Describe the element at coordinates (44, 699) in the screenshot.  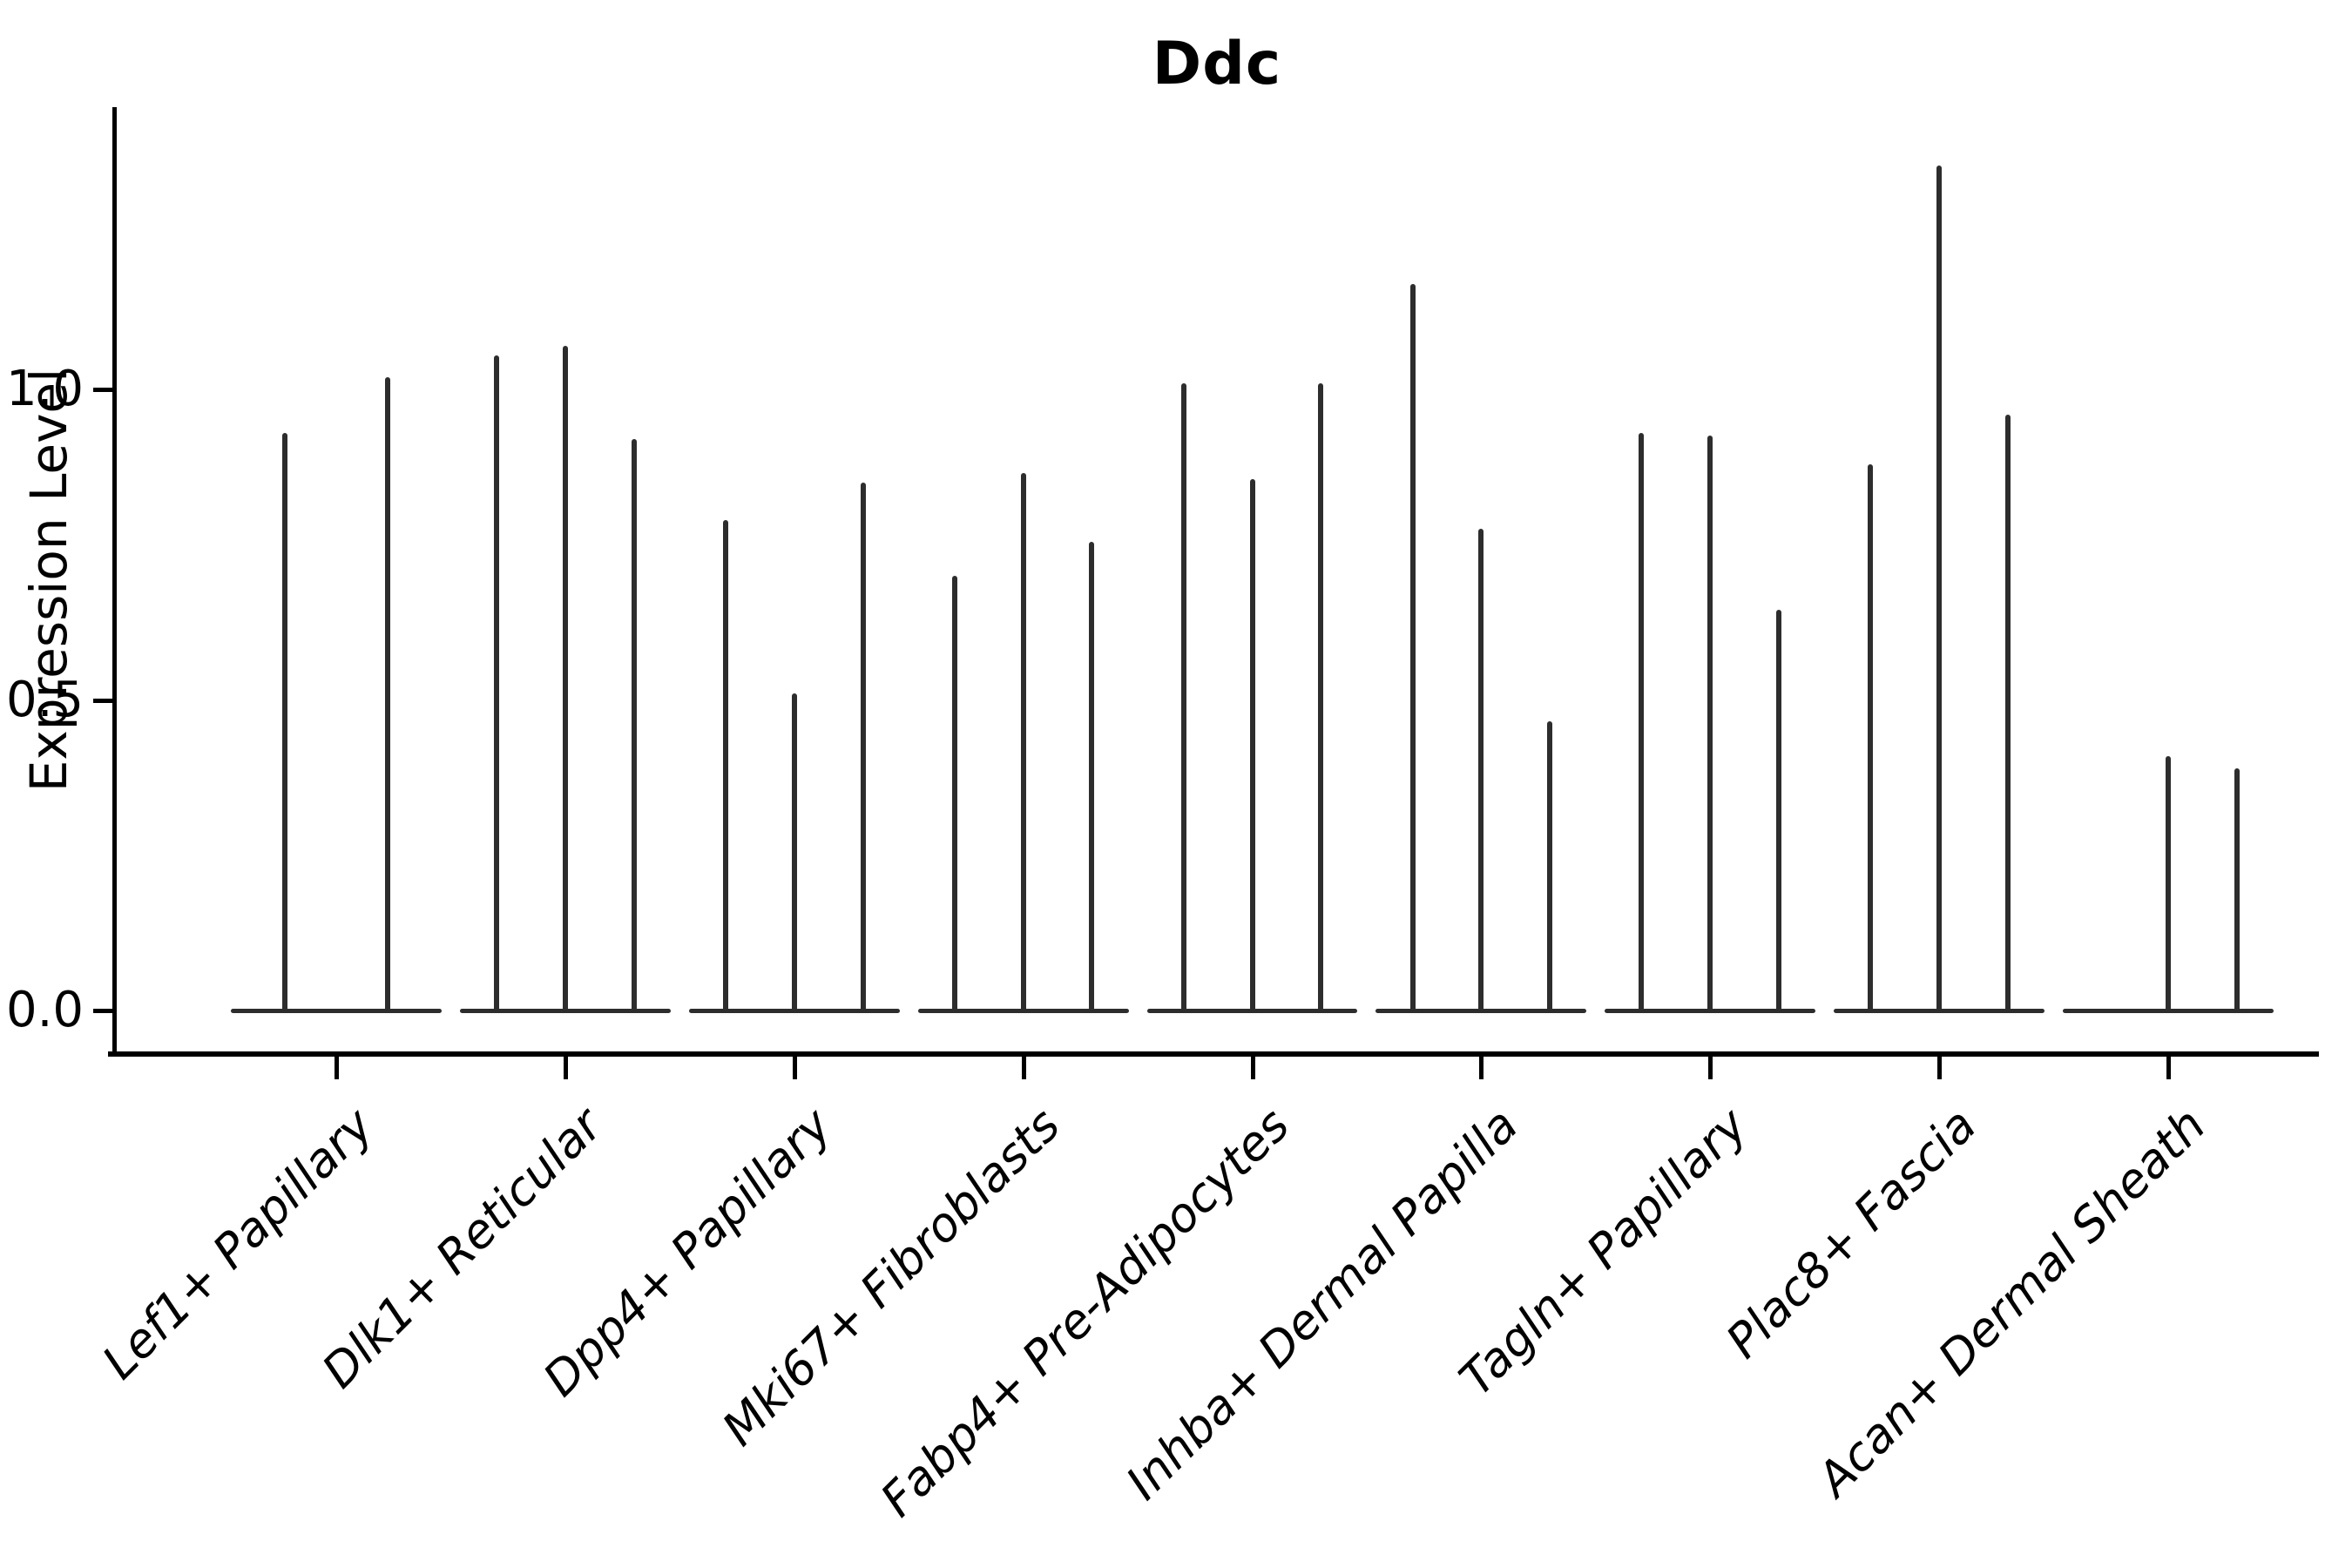
I see `y-tick-label: 0.5` at that location.